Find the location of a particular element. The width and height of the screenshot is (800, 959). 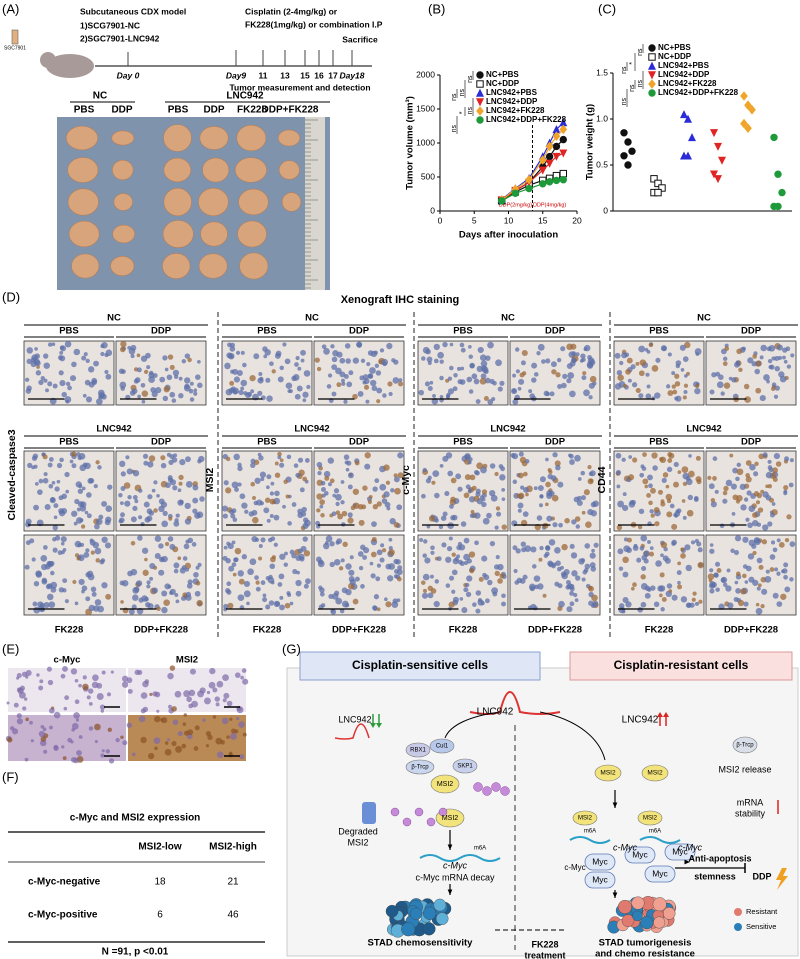

cell-value: 18 is located at coordinates (160, 882).